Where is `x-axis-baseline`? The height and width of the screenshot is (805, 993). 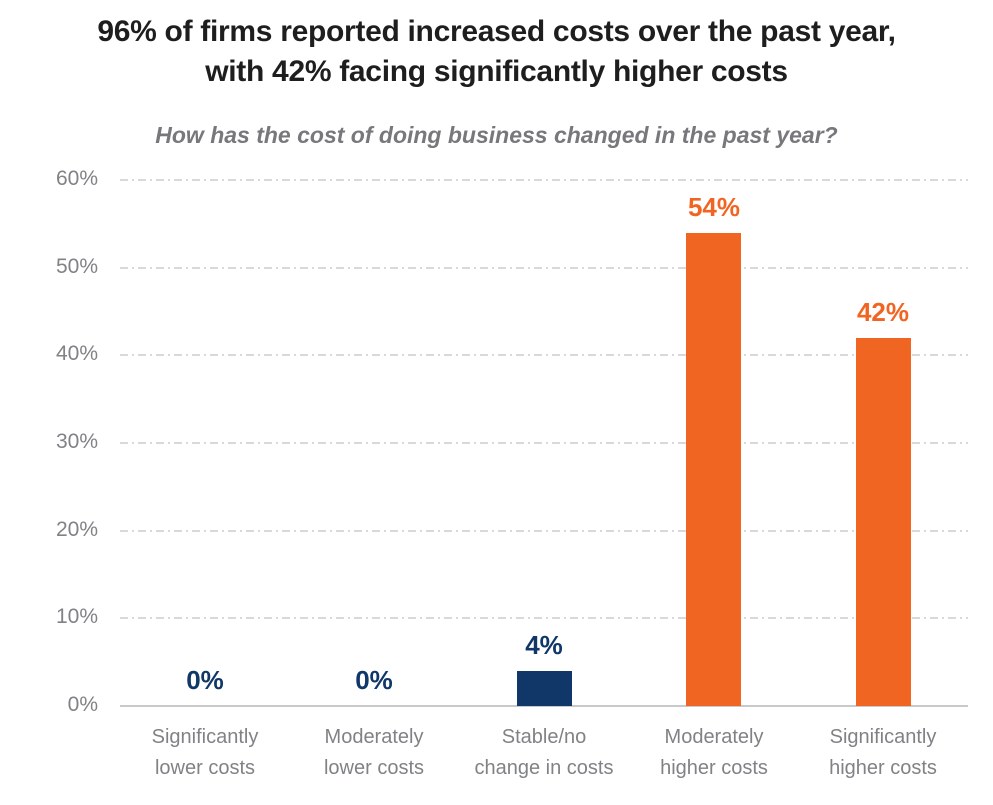
x-axis-baseline is located at coordinates (544, 706).